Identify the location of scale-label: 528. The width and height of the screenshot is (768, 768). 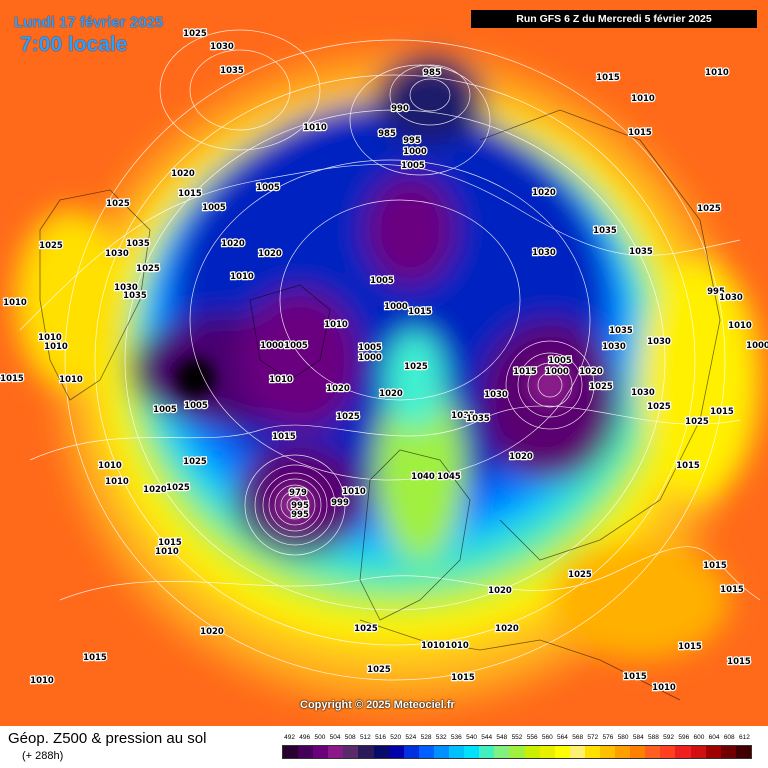
(426, 737).